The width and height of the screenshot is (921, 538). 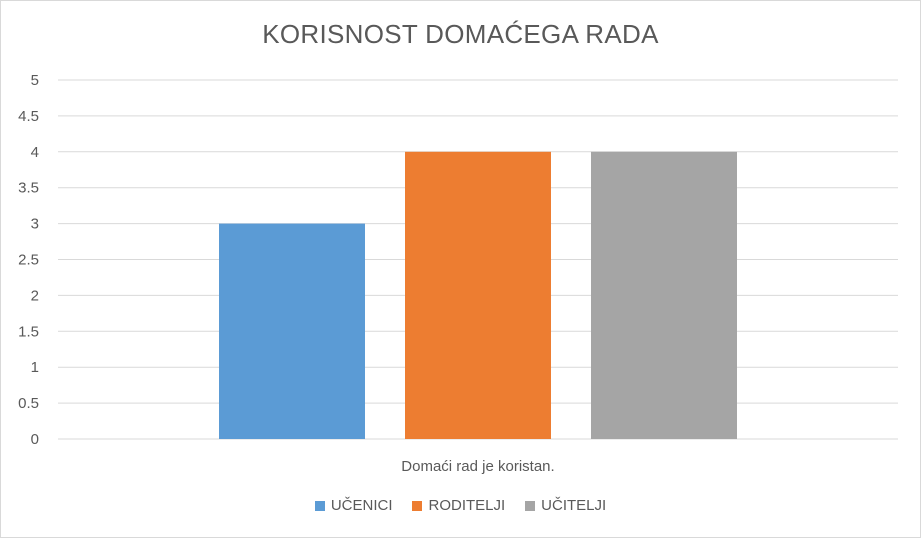 I want to click on bar-učenici, so click(x=292, y=331).